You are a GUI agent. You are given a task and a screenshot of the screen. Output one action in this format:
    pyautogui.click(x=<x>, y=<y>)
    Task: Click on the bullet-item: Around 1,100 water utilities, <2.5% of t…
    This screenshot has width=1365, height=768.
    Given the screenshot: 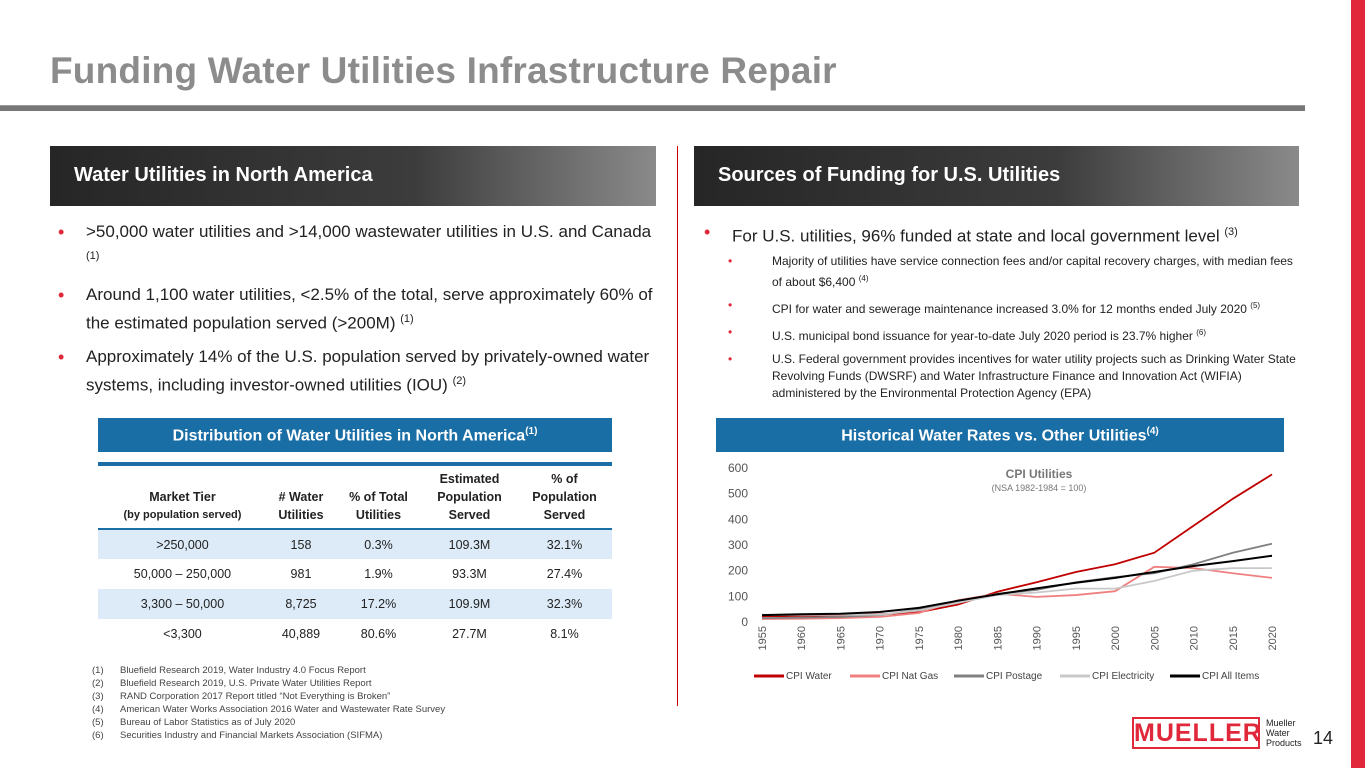 What is the action you would take?
    pyautogui.click(x=355, y=309)
    